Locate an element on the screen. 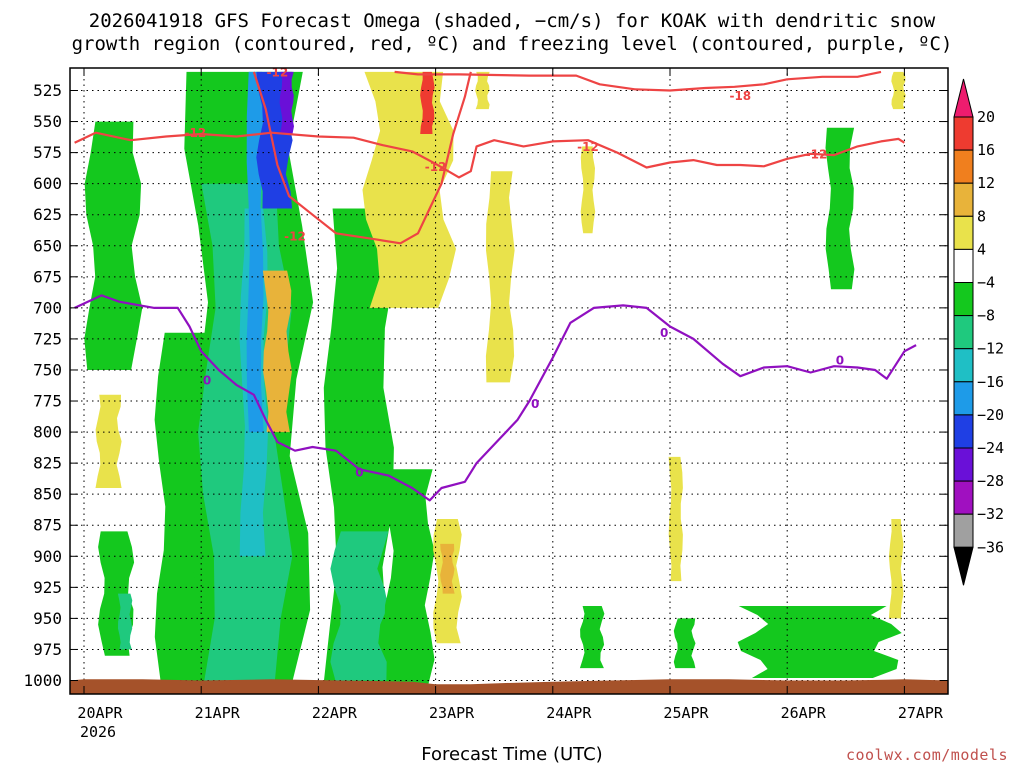  contour-label-3-1: 0 is located at coordinates (359, 472).